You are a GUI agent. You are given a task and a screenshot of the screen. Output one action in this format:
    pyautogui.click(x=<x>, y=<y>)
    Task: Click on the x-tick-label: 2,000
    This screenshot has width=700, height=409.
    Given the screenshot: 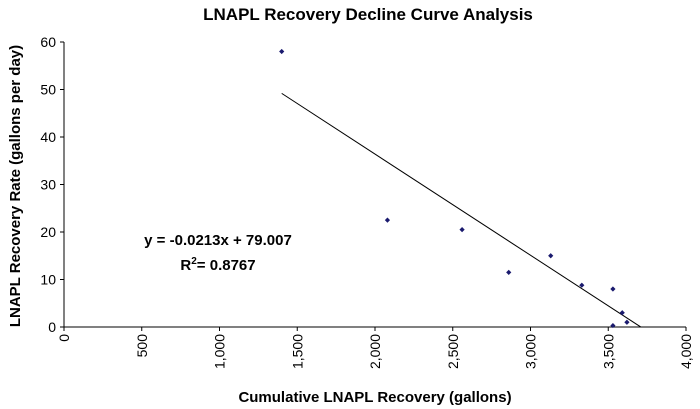 What is the action you would take?
    pyautogui.click(x=375, y=351)
    